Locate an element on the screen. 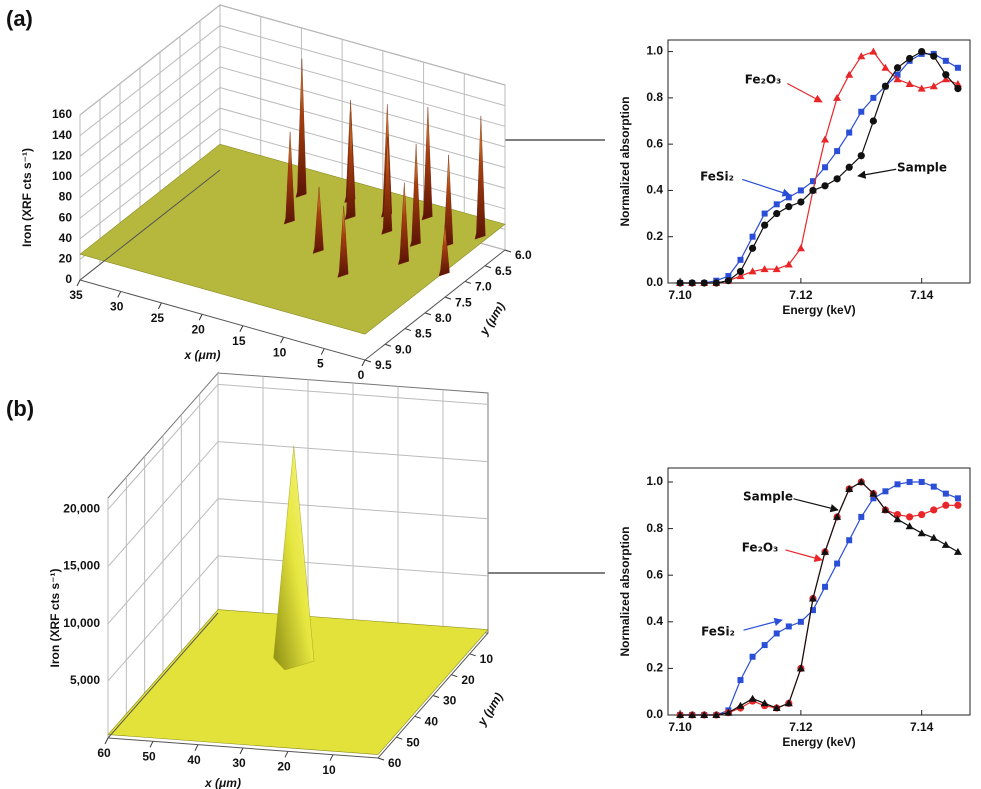 The image size is (981, 789). x-tick-label: 30 is located at coordinates (117, 307).